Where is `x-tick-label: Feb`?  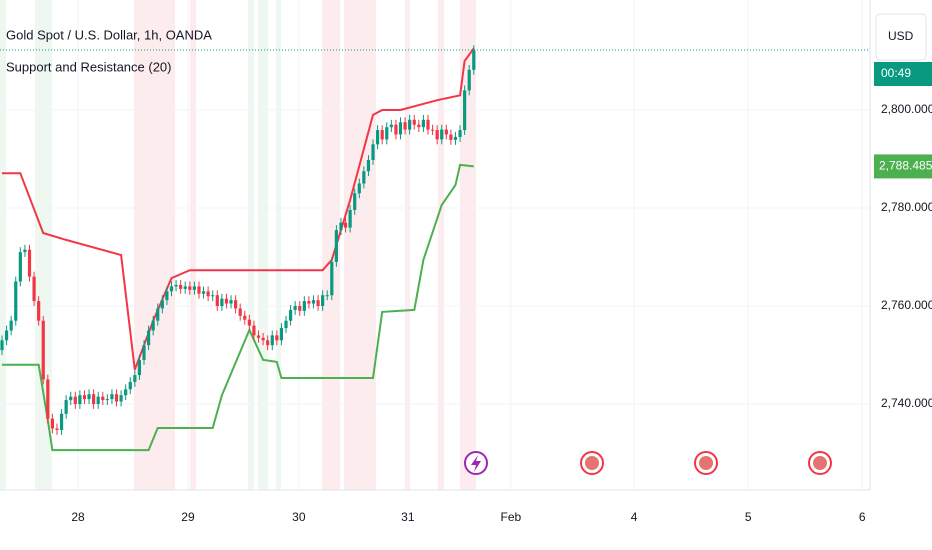
x-tick-label: Feb is located at coordinates (511, 517).